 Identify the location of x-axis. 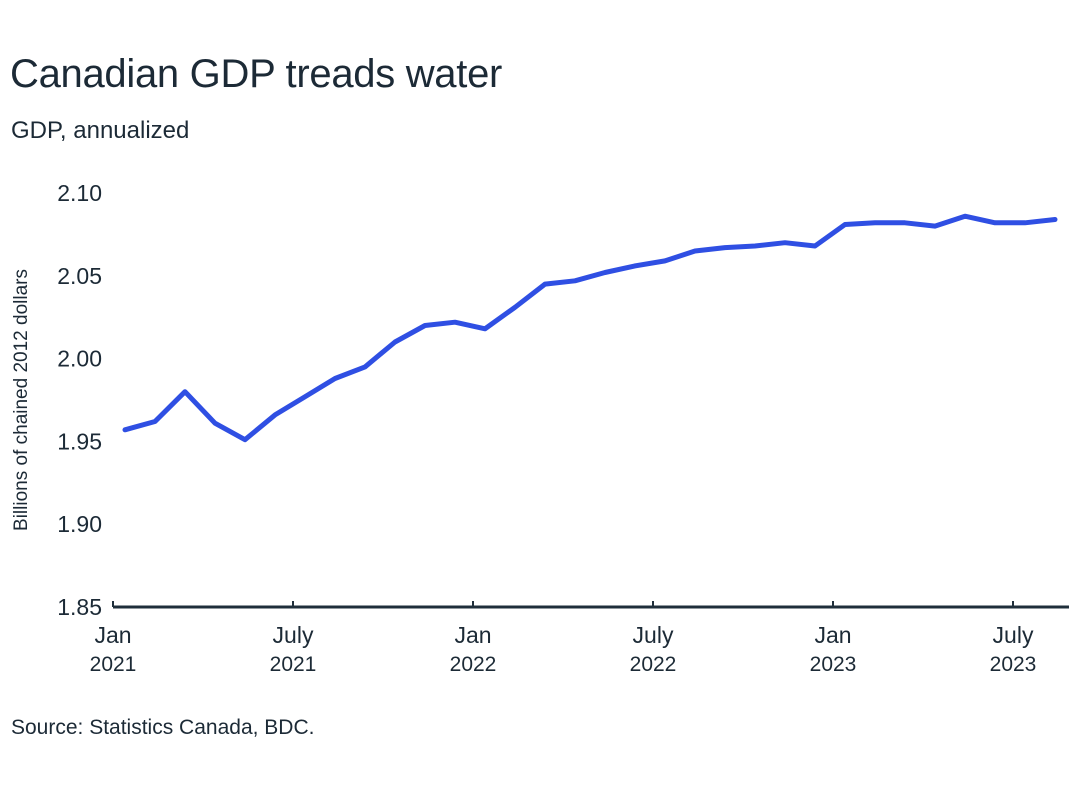
(590, 605).